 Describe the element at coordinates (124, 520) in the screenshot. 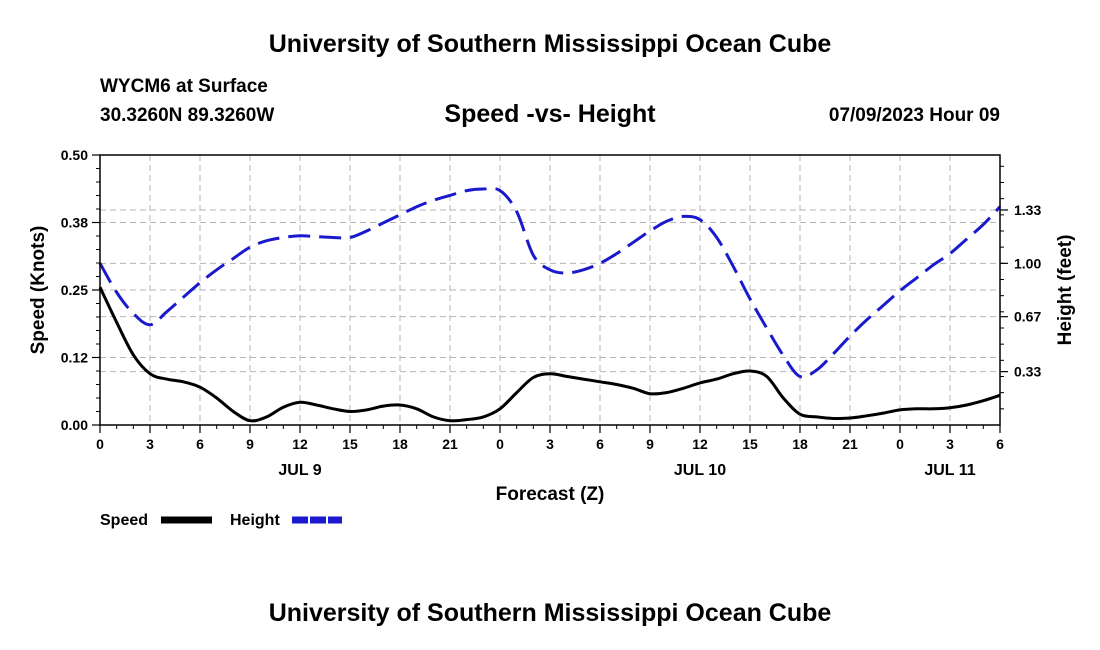

I see `legend-label-speed: Speed` at that location.